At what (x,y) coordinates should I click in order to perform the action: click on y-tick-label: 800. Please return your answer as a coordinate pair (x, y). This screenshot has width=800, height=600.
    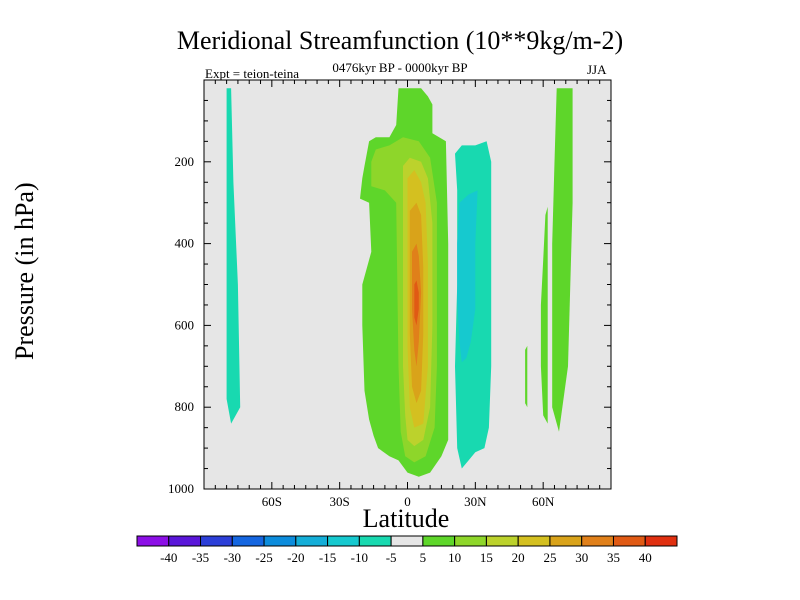
    Looking at the image, I should click on (185, 406).